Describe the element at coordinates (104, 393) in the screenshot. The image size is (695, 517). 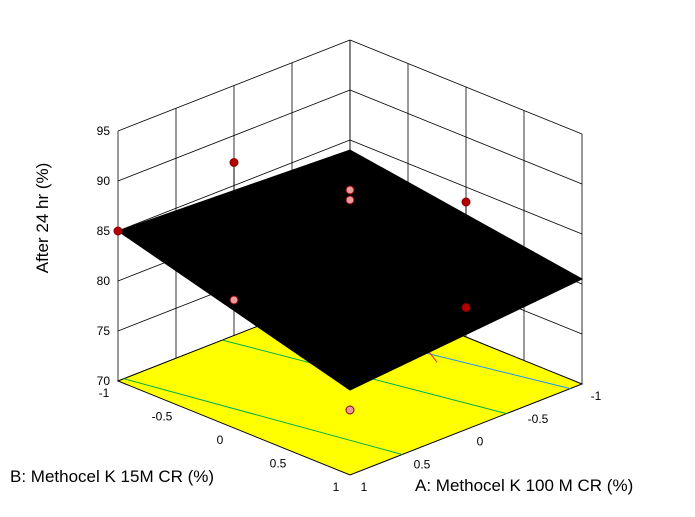
I see `y-tick-label: -1` at that location.